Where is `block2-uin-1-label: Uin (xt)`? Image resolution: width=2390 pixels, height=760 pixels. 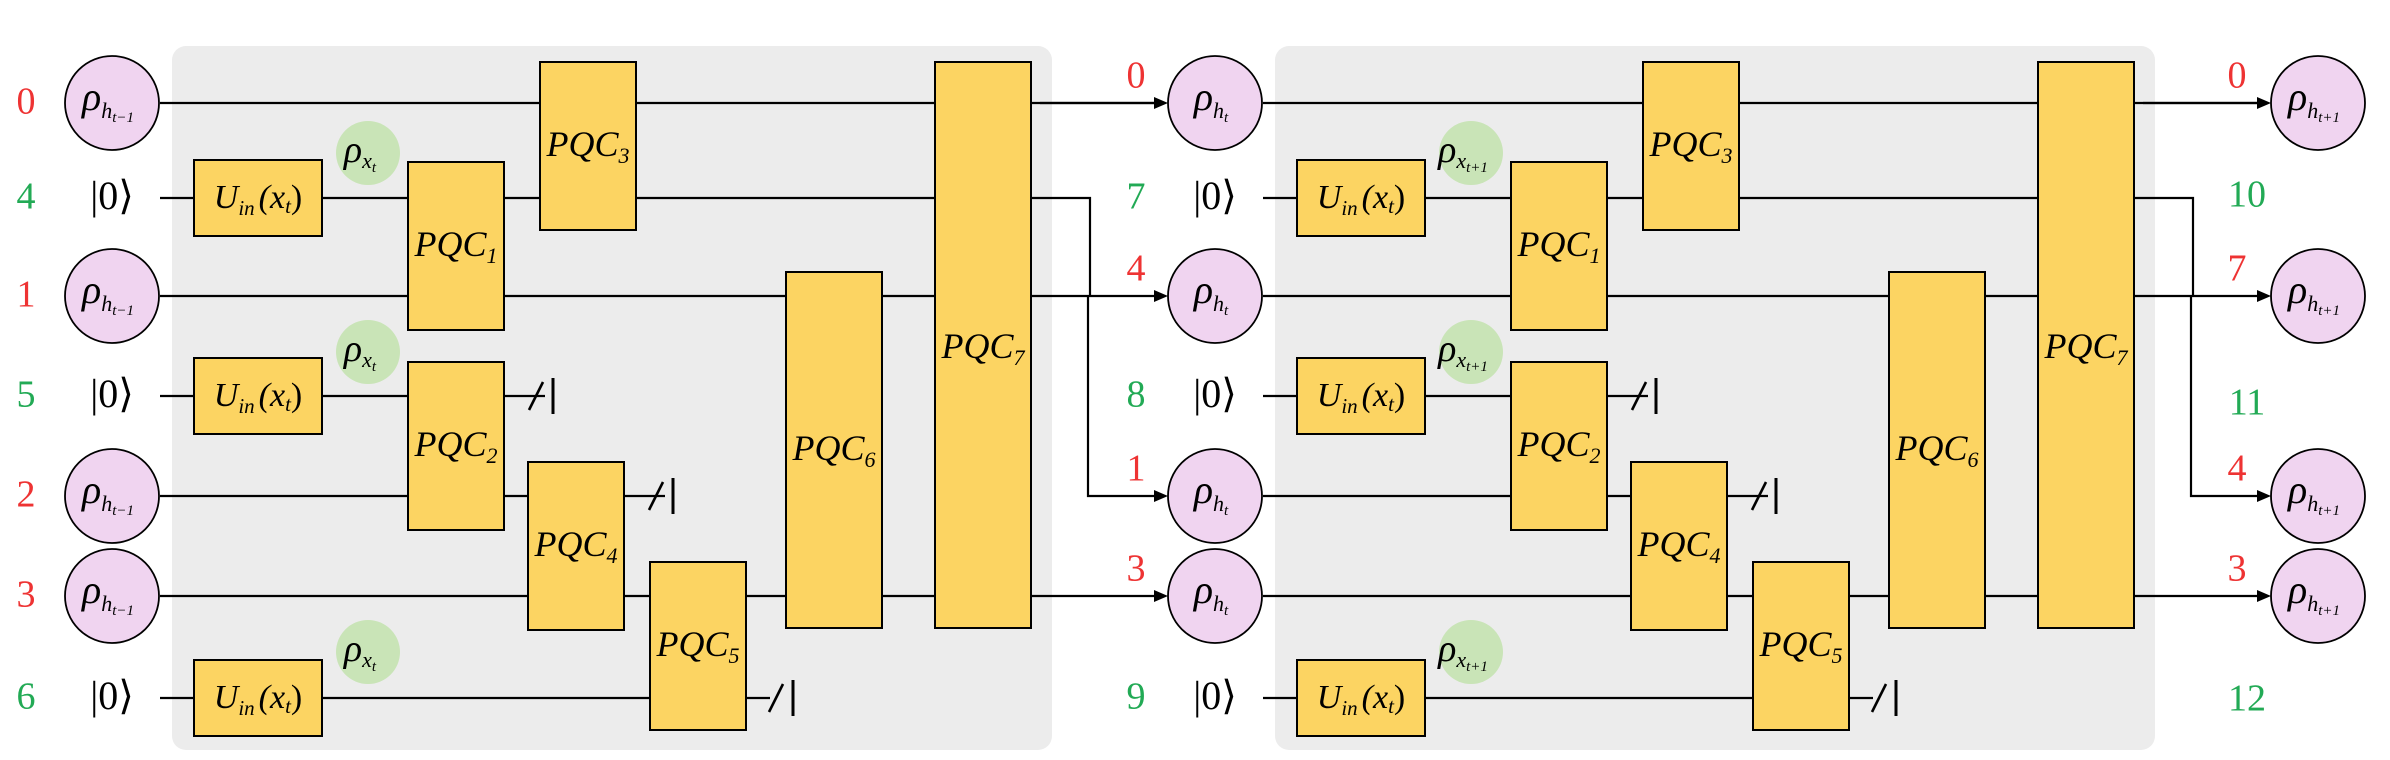
block2-uin-1-label: Uin (xt) is located at coordinates (1361, 199).